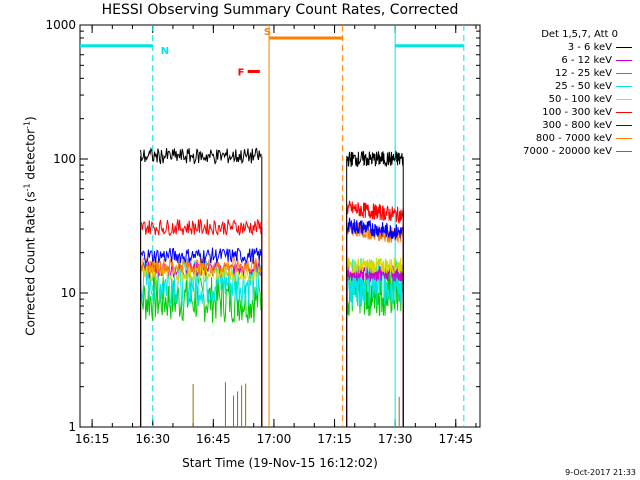  What do you see at coordinates (567, 151) in the screenshot?
I see `legend-entry-label: 7000 - 20000 keV` at bounding box center [567, 151].